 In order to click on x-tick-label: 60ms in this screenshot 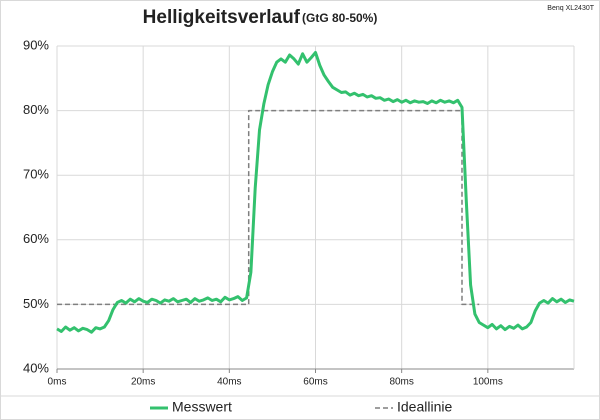, I will do `click(315, 382)`.